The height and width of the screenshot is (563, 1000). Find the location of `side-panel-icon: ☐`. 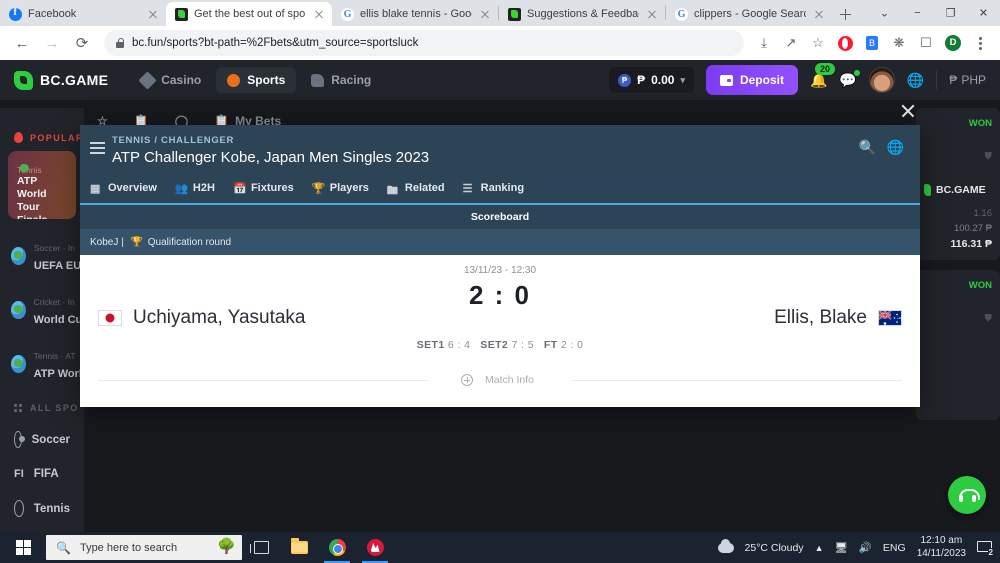

side-panel-icon: ☐ is located at coordinates (926, 42).